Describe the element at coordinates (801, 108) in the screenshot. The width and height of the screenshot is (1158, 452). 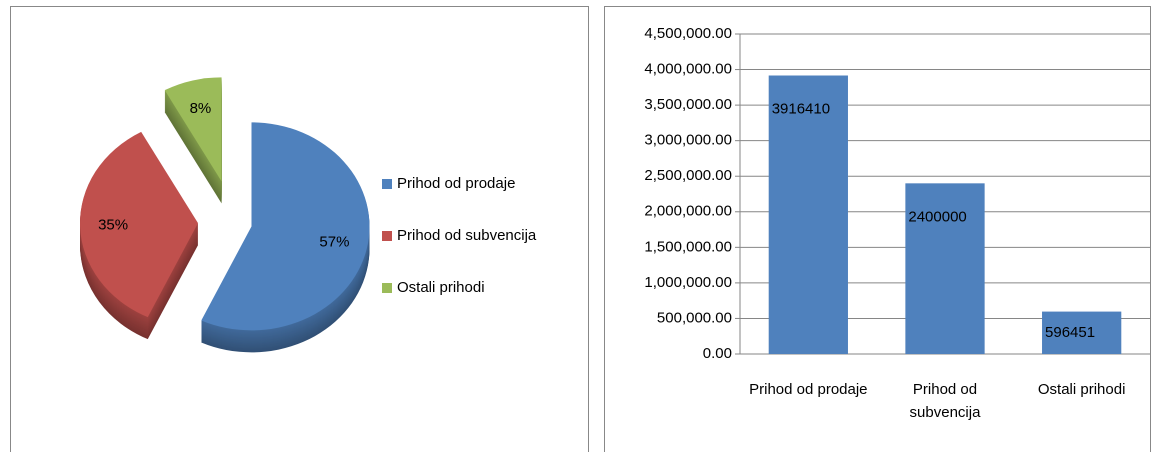
I see `bar-label: 3916410` at that location.